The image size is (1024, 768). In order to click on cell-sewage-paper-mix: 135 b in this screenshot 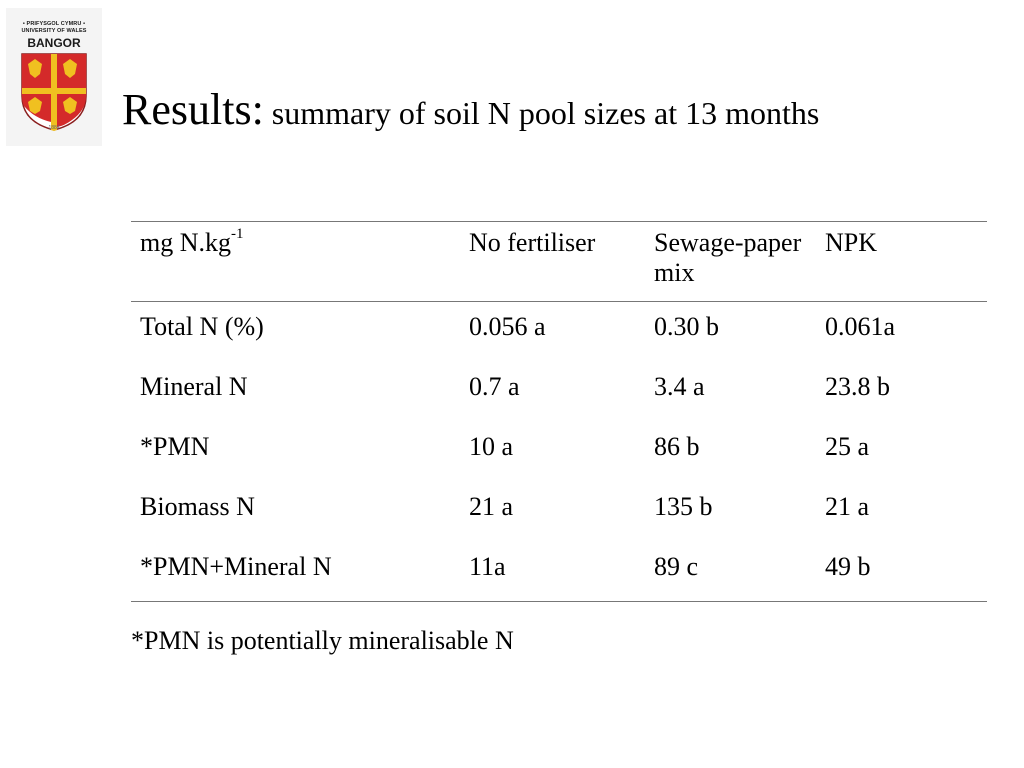, I will do `click(683, 506)`.